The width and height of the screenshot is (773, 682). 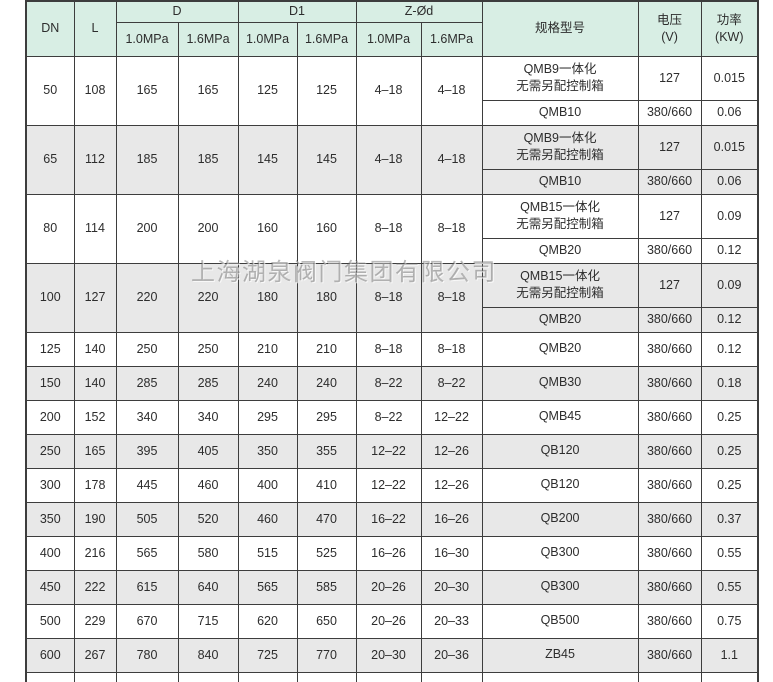 I want to click on cell-spec-model: QMB10, so click(x=560, y=181).